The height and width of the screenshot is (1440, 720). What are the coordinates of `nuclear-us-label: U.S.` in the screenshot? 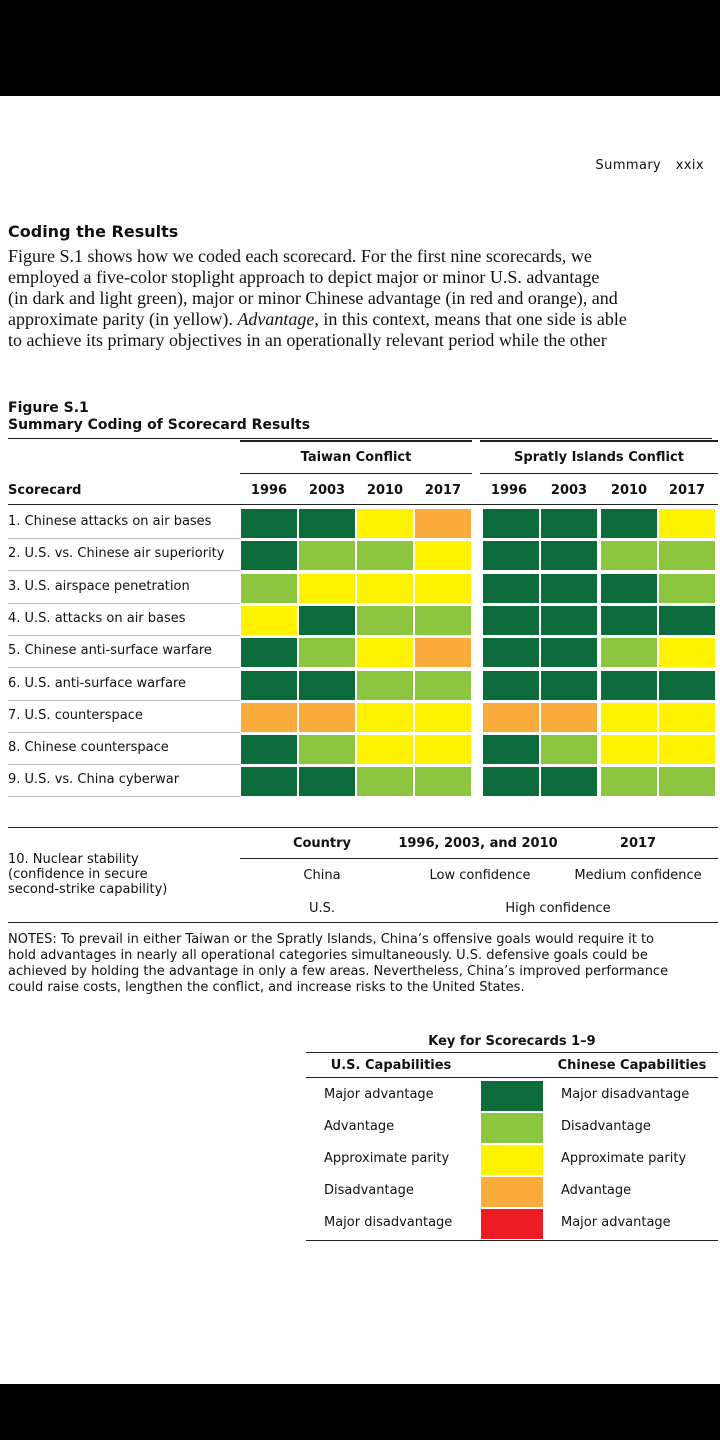 It's located at (322, 908).